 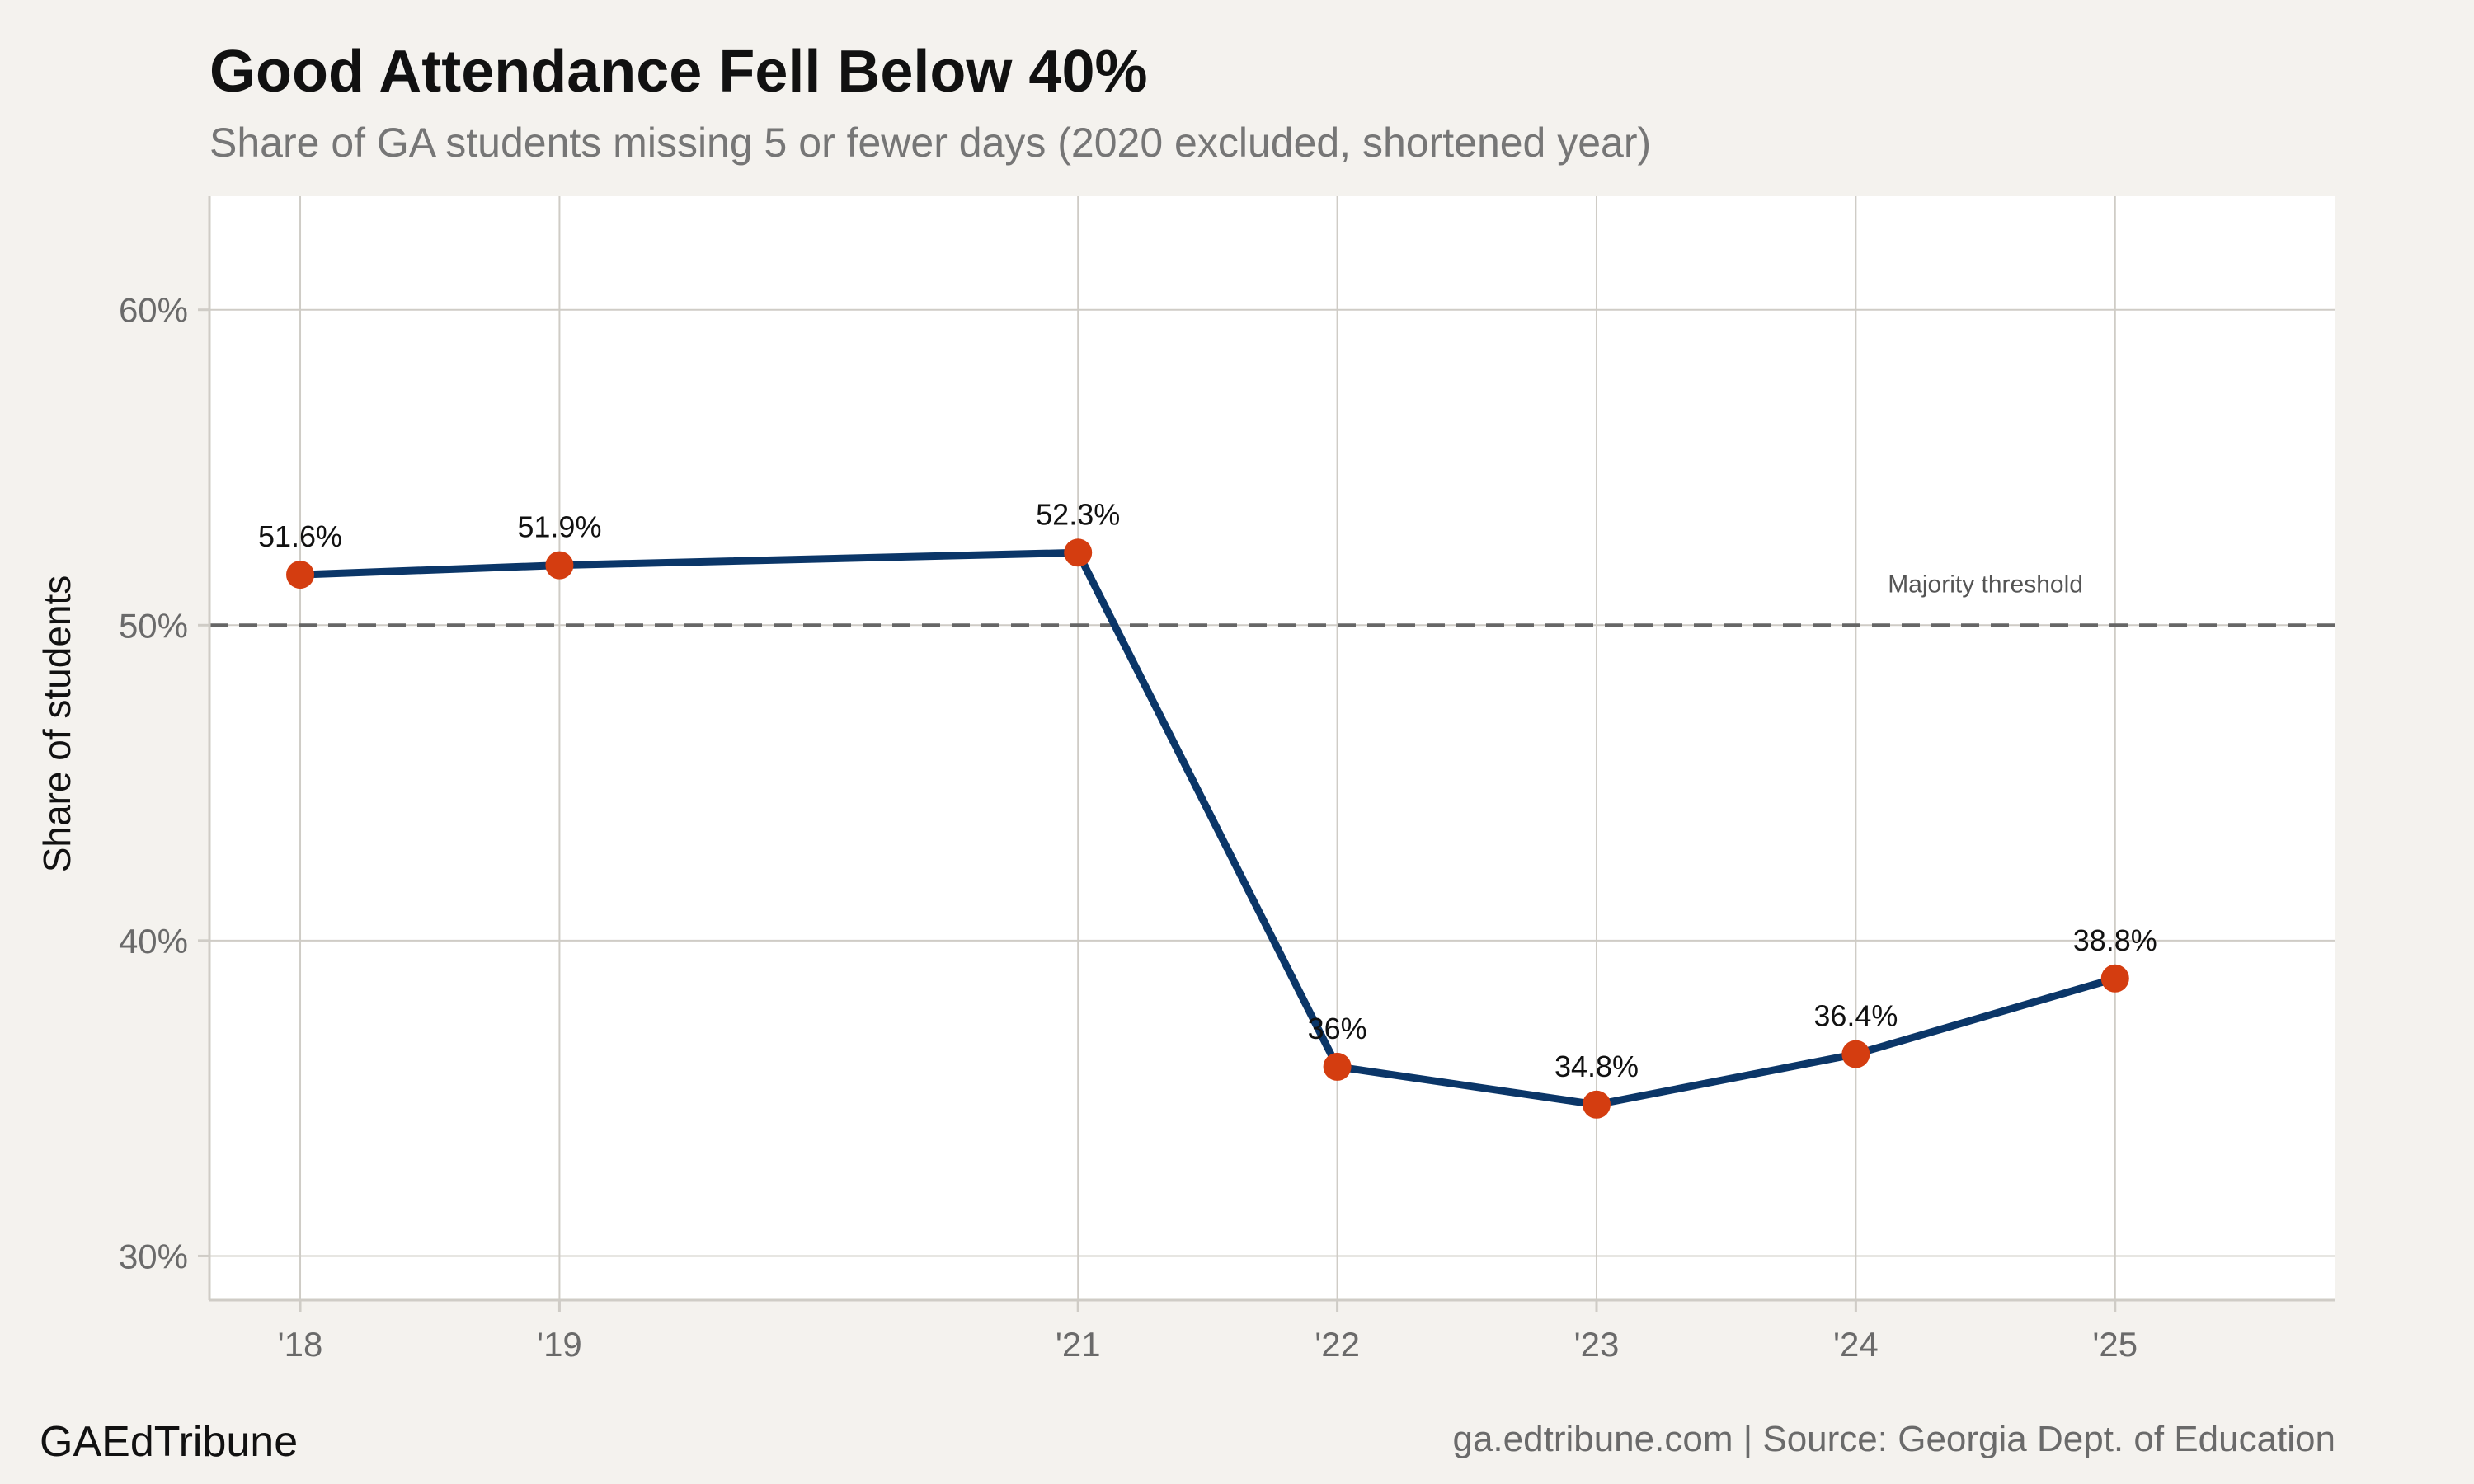 What do you see at coordinates (2115, 940) in the screenshot?
I see `data-label: 38.8%` at bounding box center [2115, 940].